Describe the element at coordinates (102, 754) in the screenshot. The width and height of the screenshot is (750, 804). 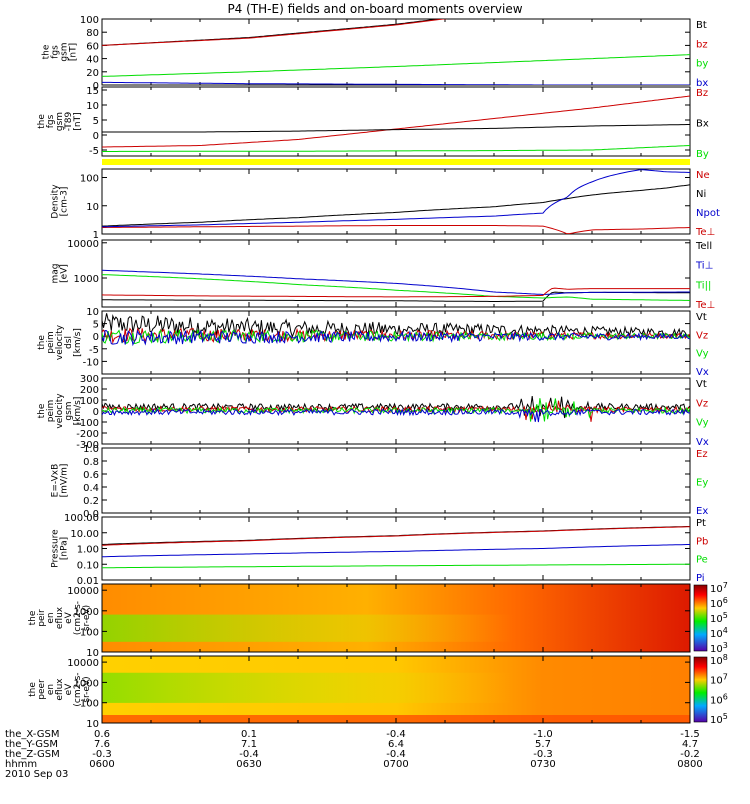
I see `x-row-value: -0.3` at that location.